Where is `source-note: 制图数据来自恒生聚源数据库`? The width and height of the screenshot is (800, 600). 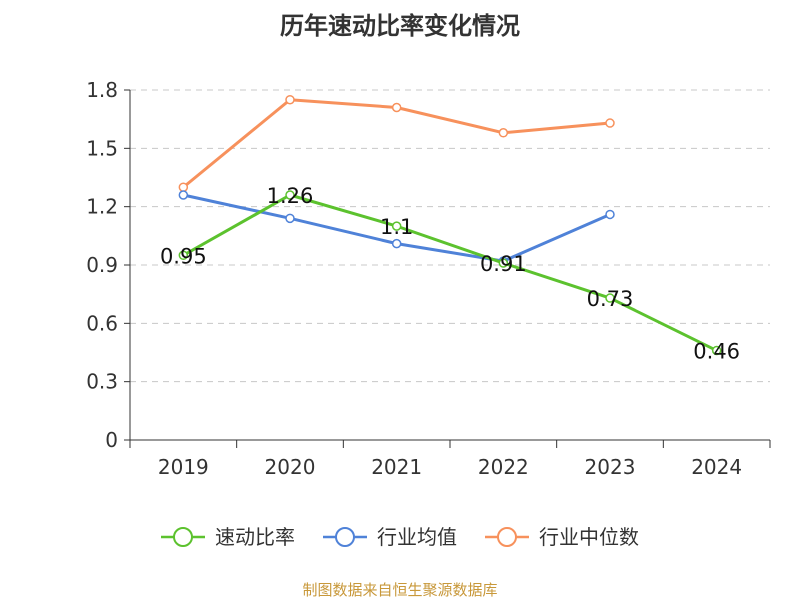
source-note: 制图数据来自恒生聚源数据库 is located at coordinates (399, 590).